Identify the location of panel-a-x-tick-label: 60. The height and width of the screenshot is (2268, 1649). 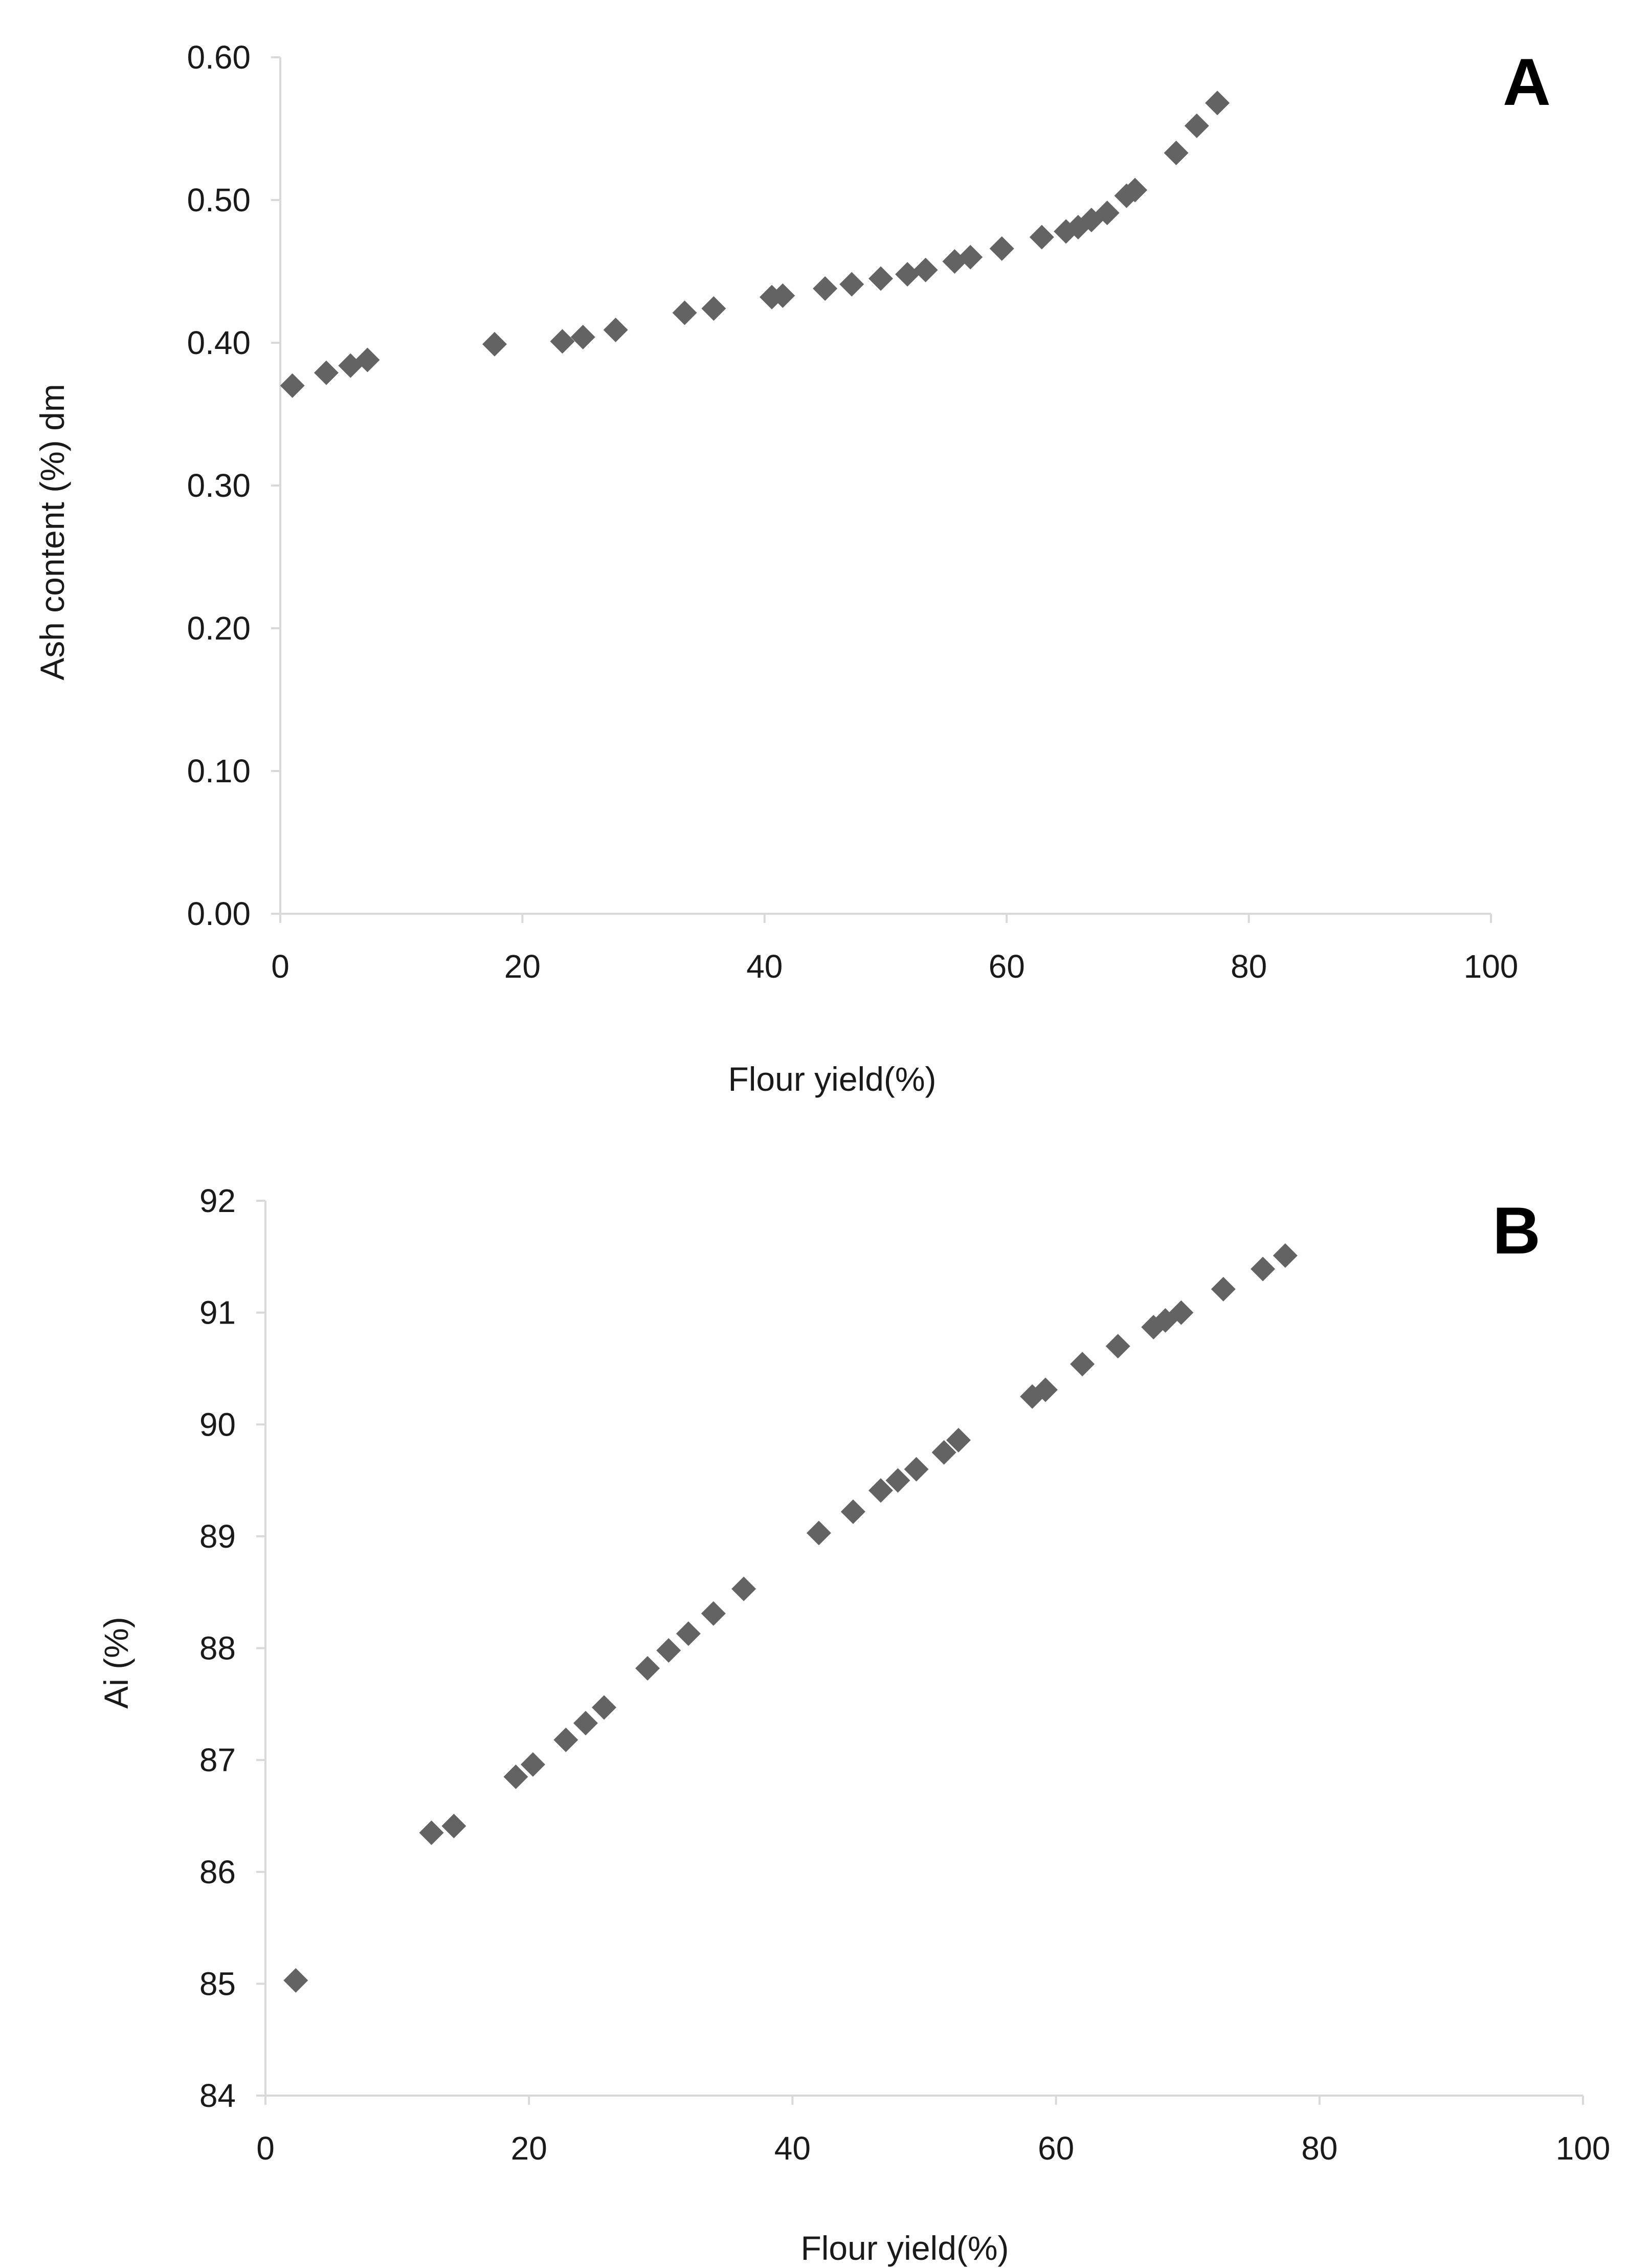
(1007, 966).